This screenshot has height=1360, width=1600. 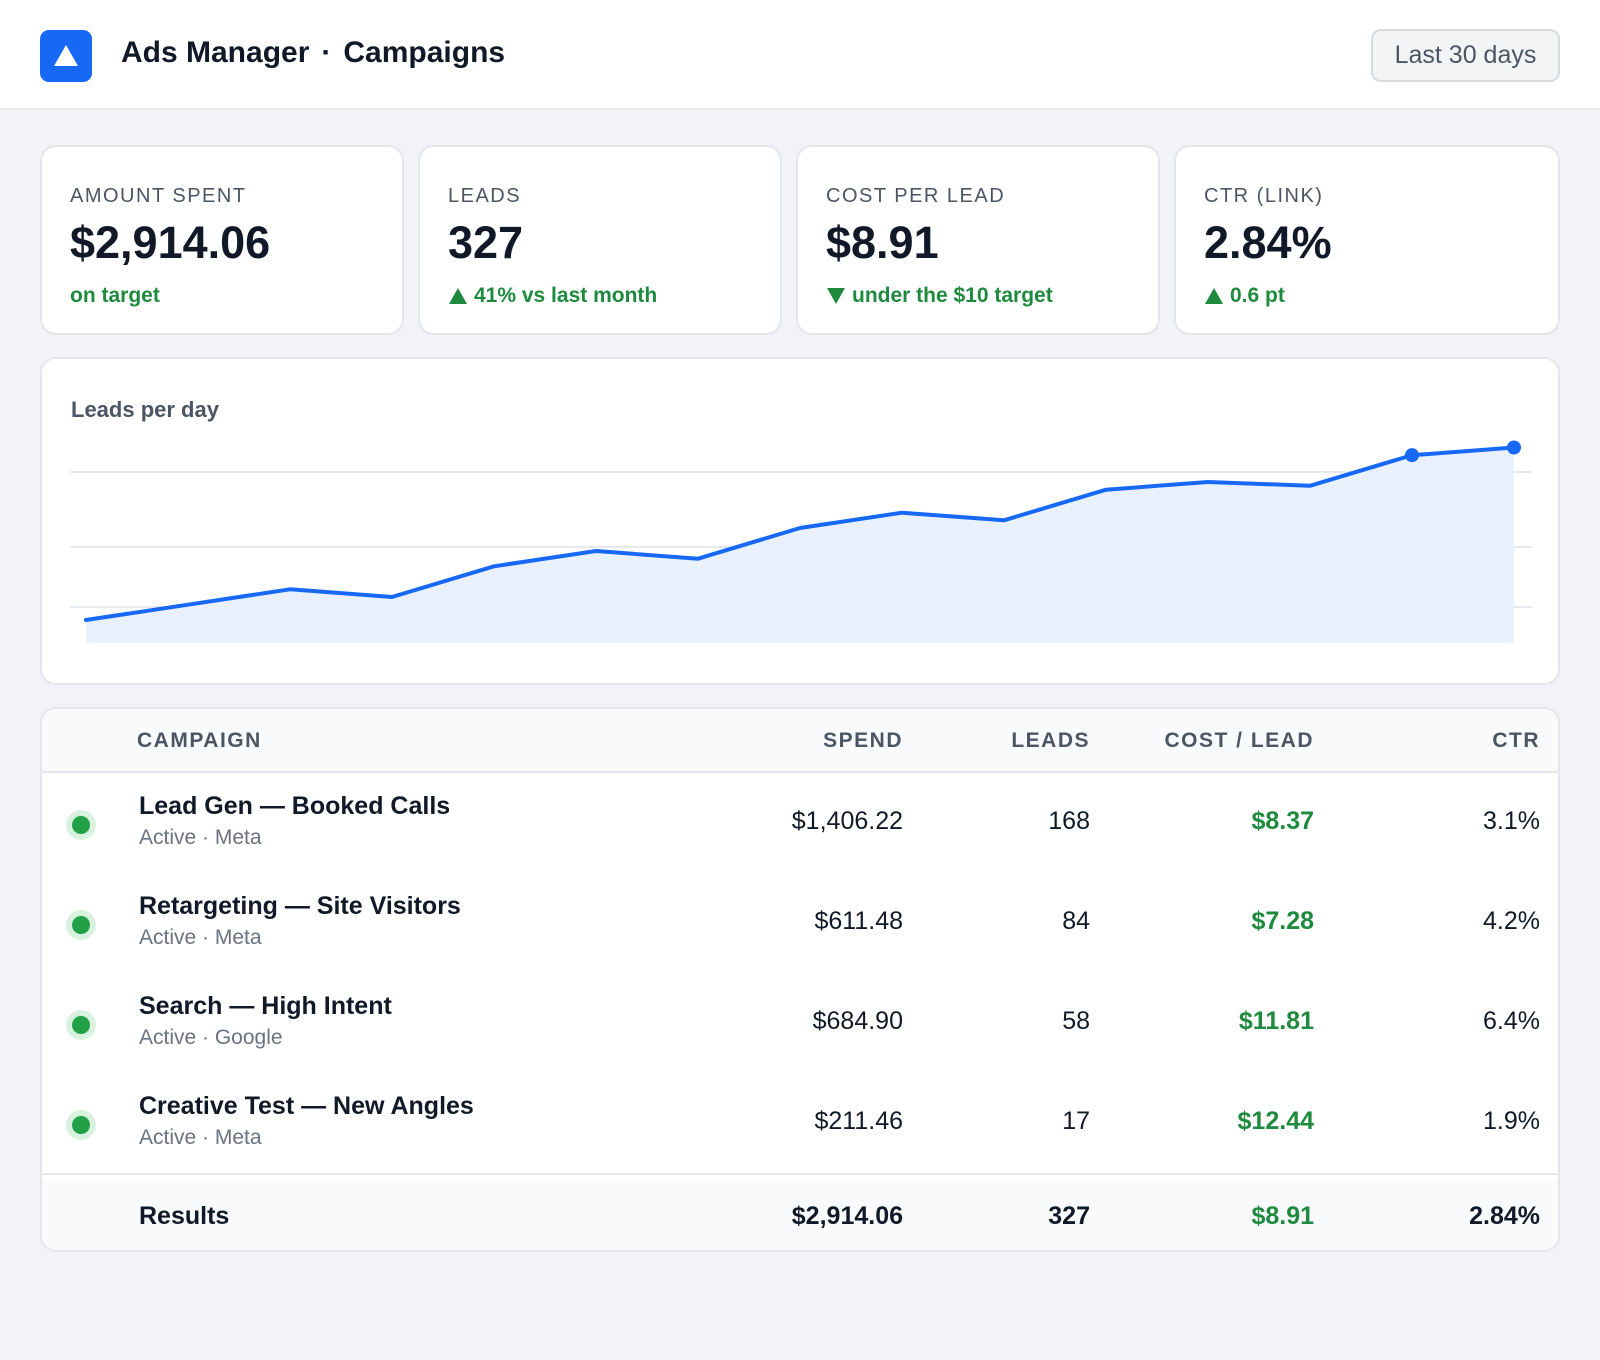 I want to click on column-header-leads: LEADS, so click(x=1050, y=740).